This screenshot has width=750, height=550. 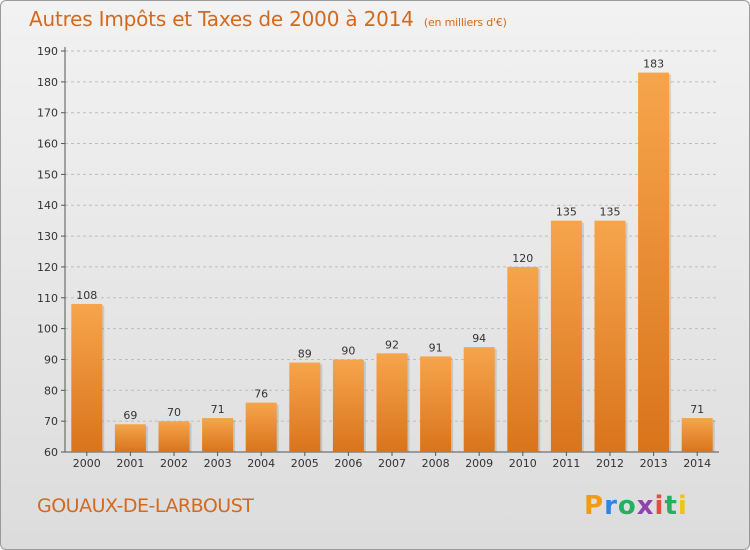 I want to click on x-tick-label-2007: 2007, so click(x=392, y=463).